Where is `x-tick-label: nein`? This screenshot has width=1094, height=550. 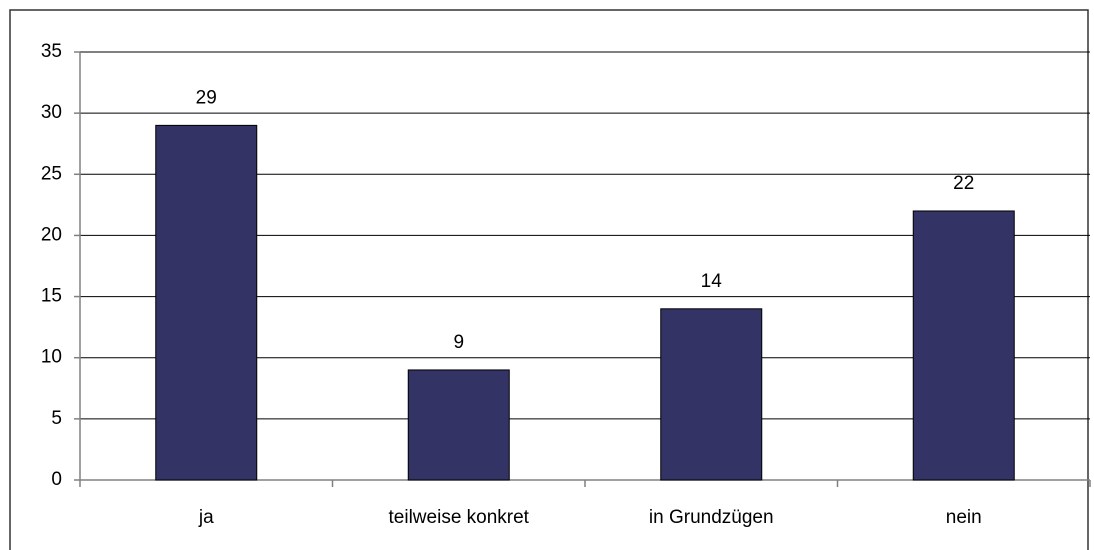
x-tick-label: nein is located at coordinates (964, 517).